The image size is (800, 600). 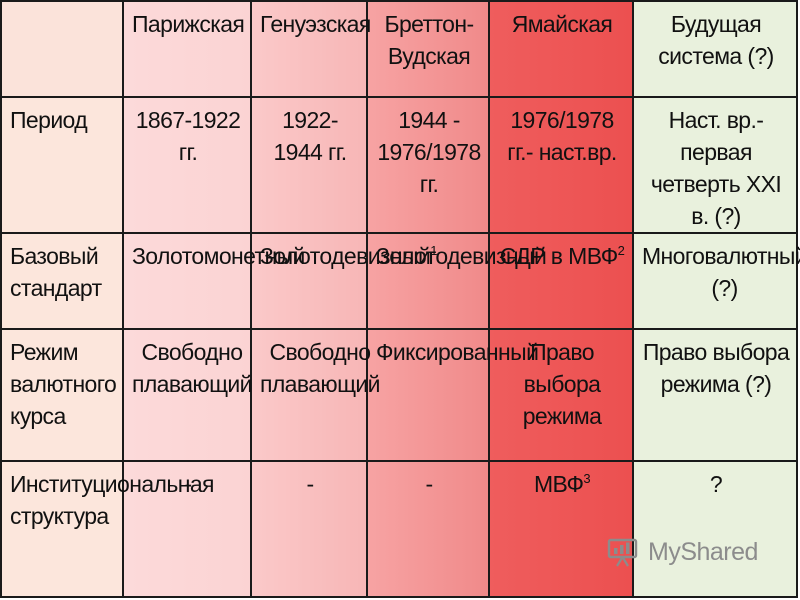 I want to click on table-cell: Золотодевизный1, so click(x=343, y=281).